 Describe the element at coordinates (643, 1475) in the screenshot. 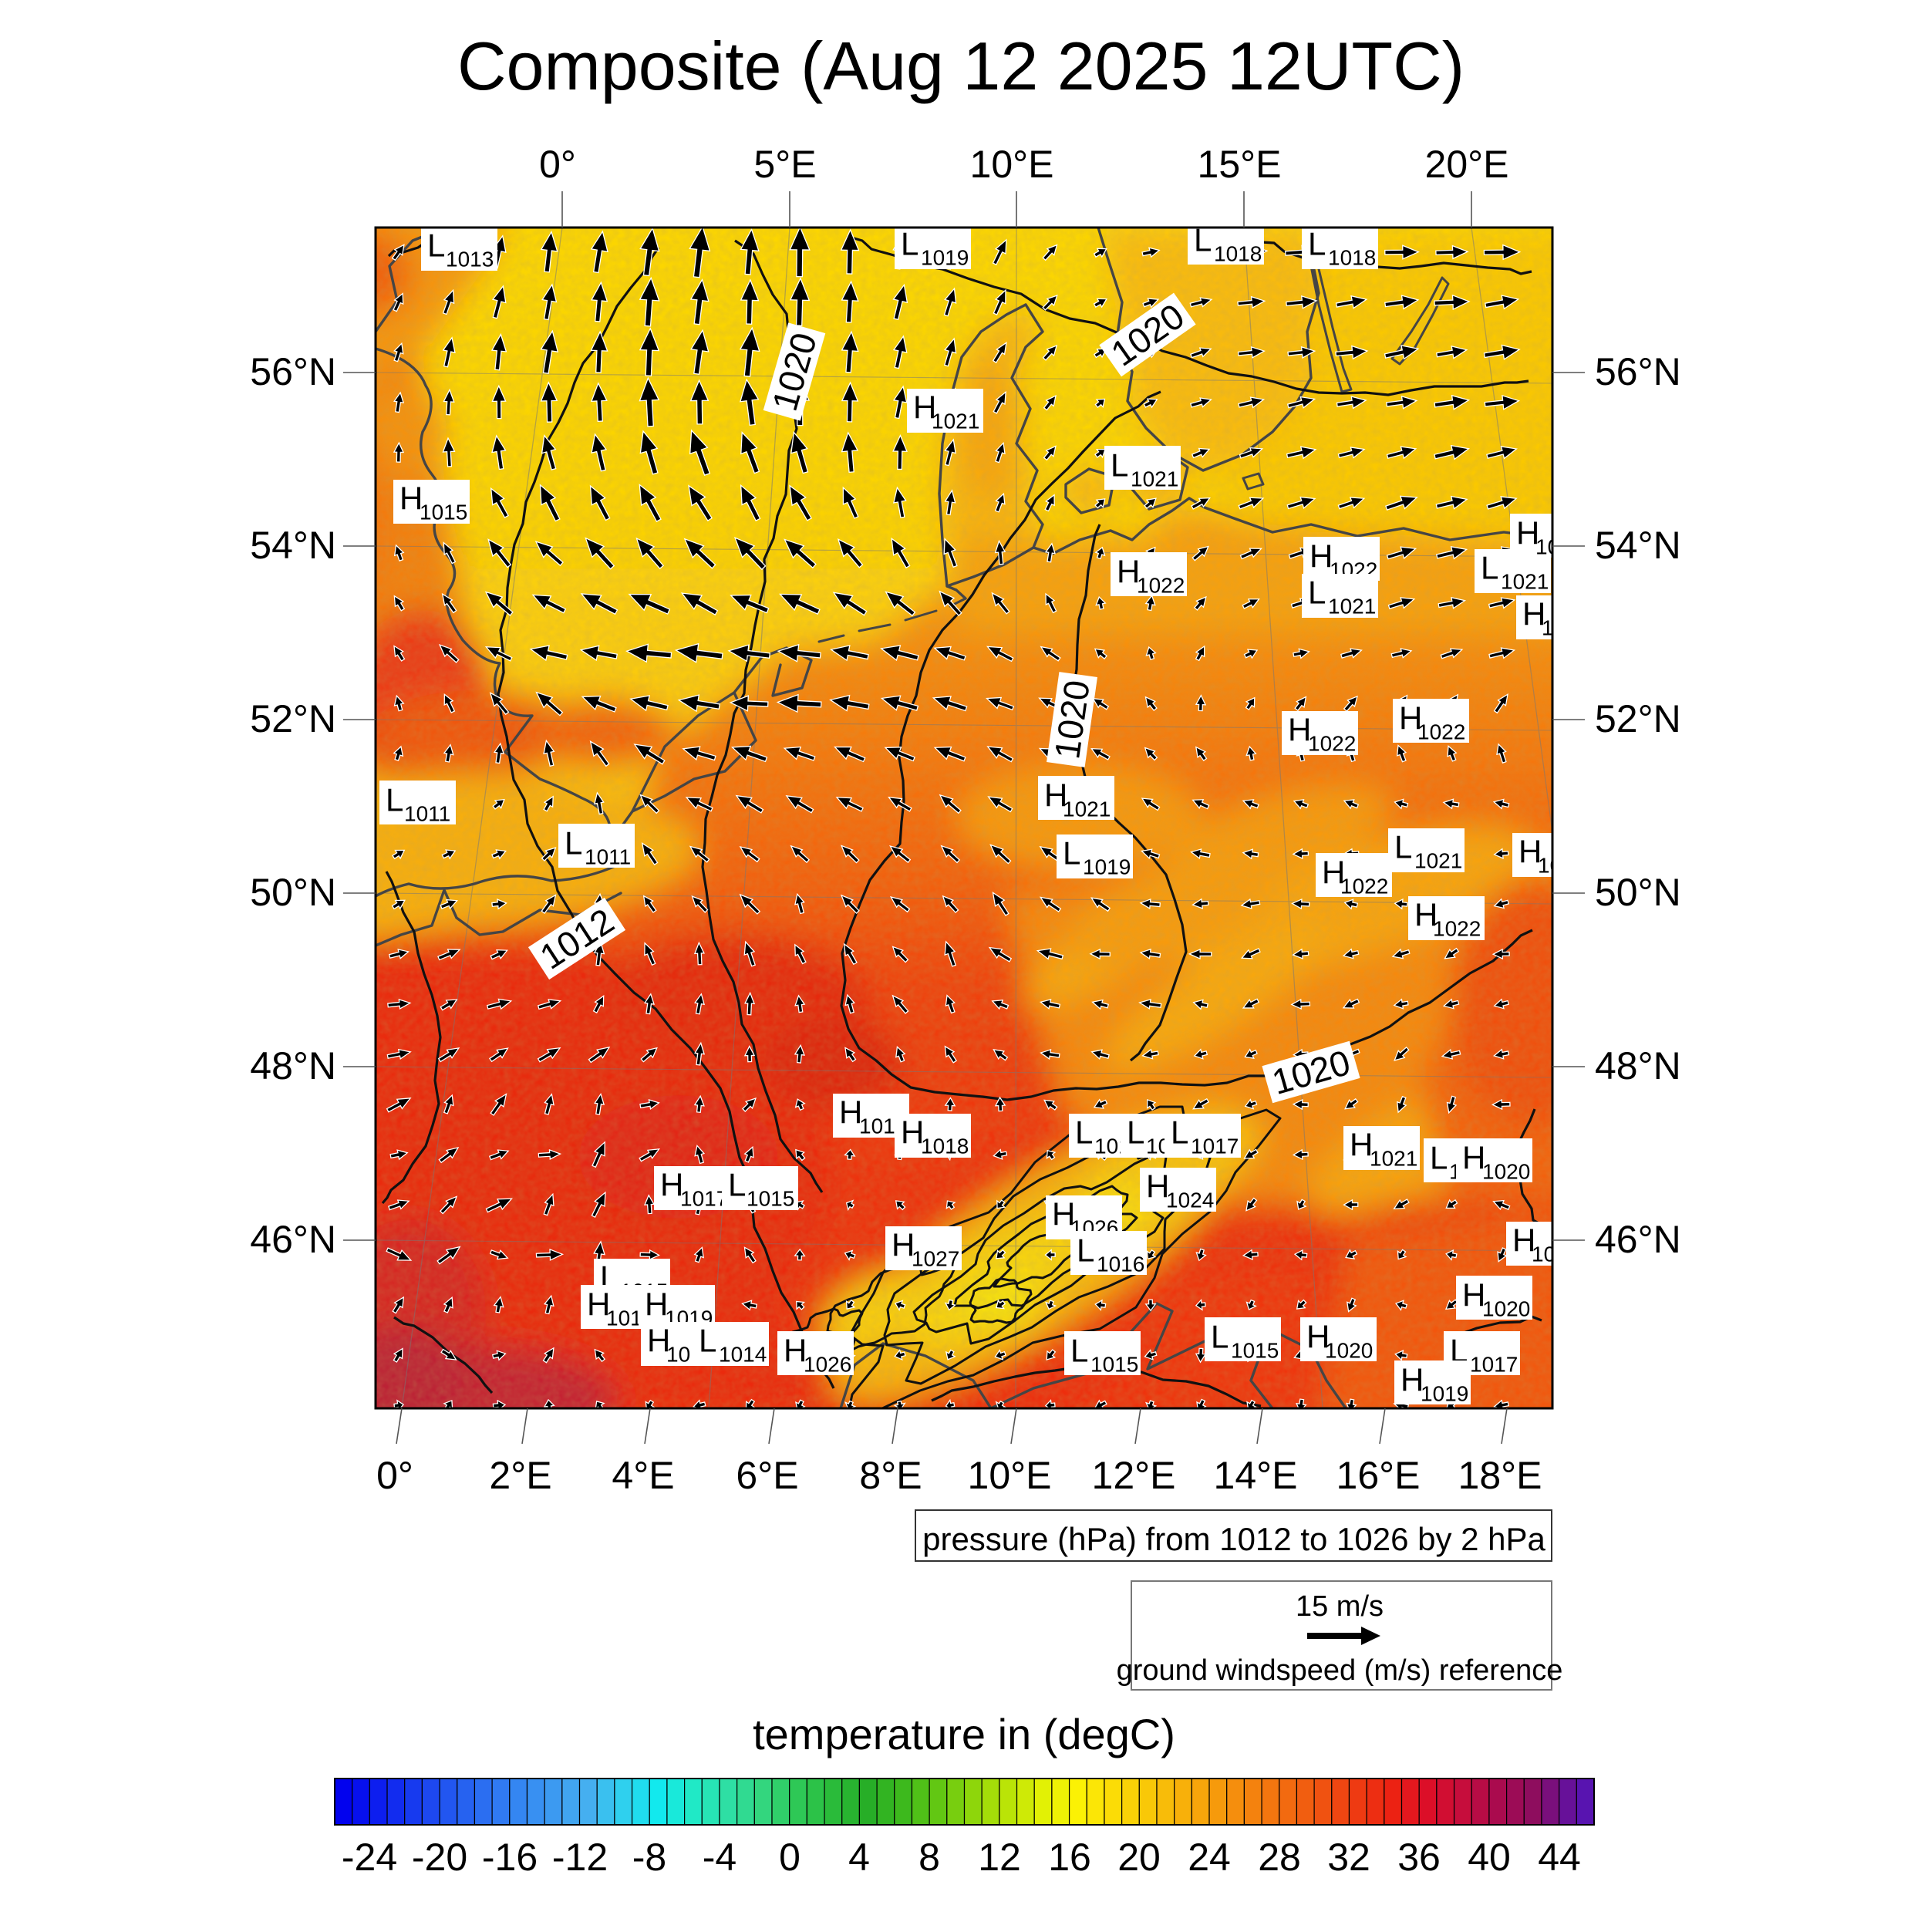

I see `svg-text: 4°E` at that location.